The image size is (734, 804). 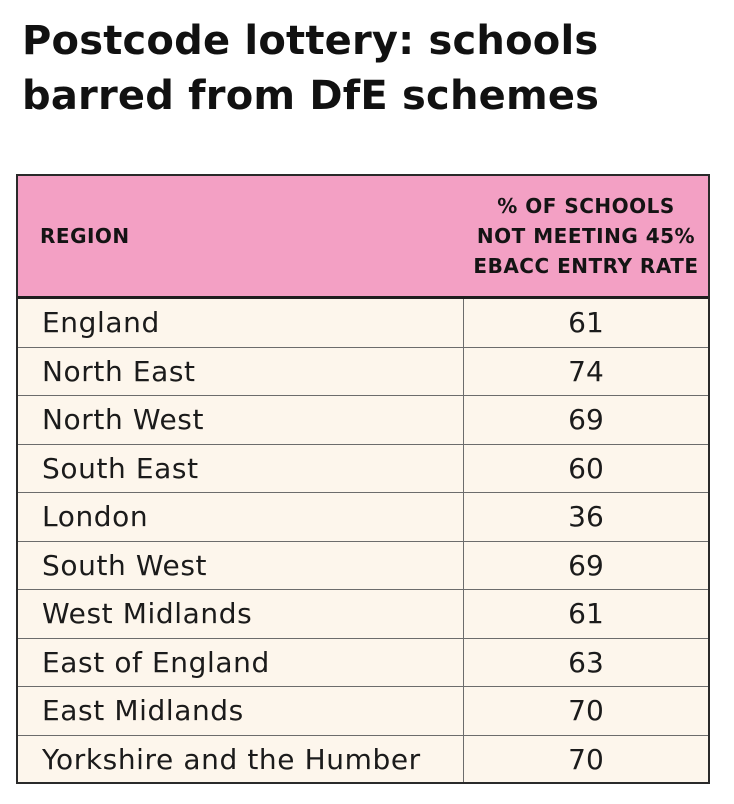 I want to click on table-row: North West 69, so click(x=363, y=420).